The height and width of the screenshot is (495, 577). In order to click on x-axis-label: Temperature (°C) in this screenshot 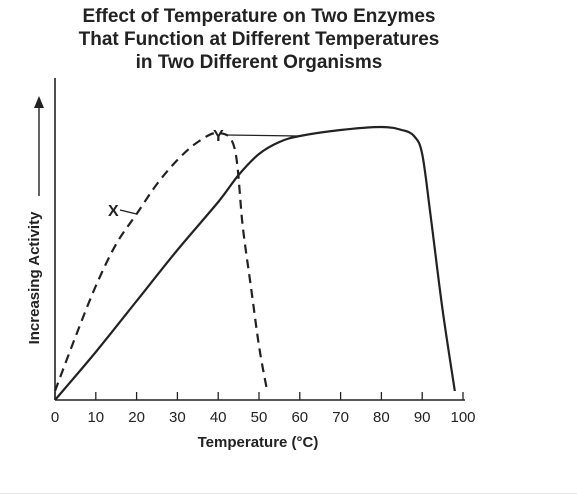, I will do `click(258, 442)`.